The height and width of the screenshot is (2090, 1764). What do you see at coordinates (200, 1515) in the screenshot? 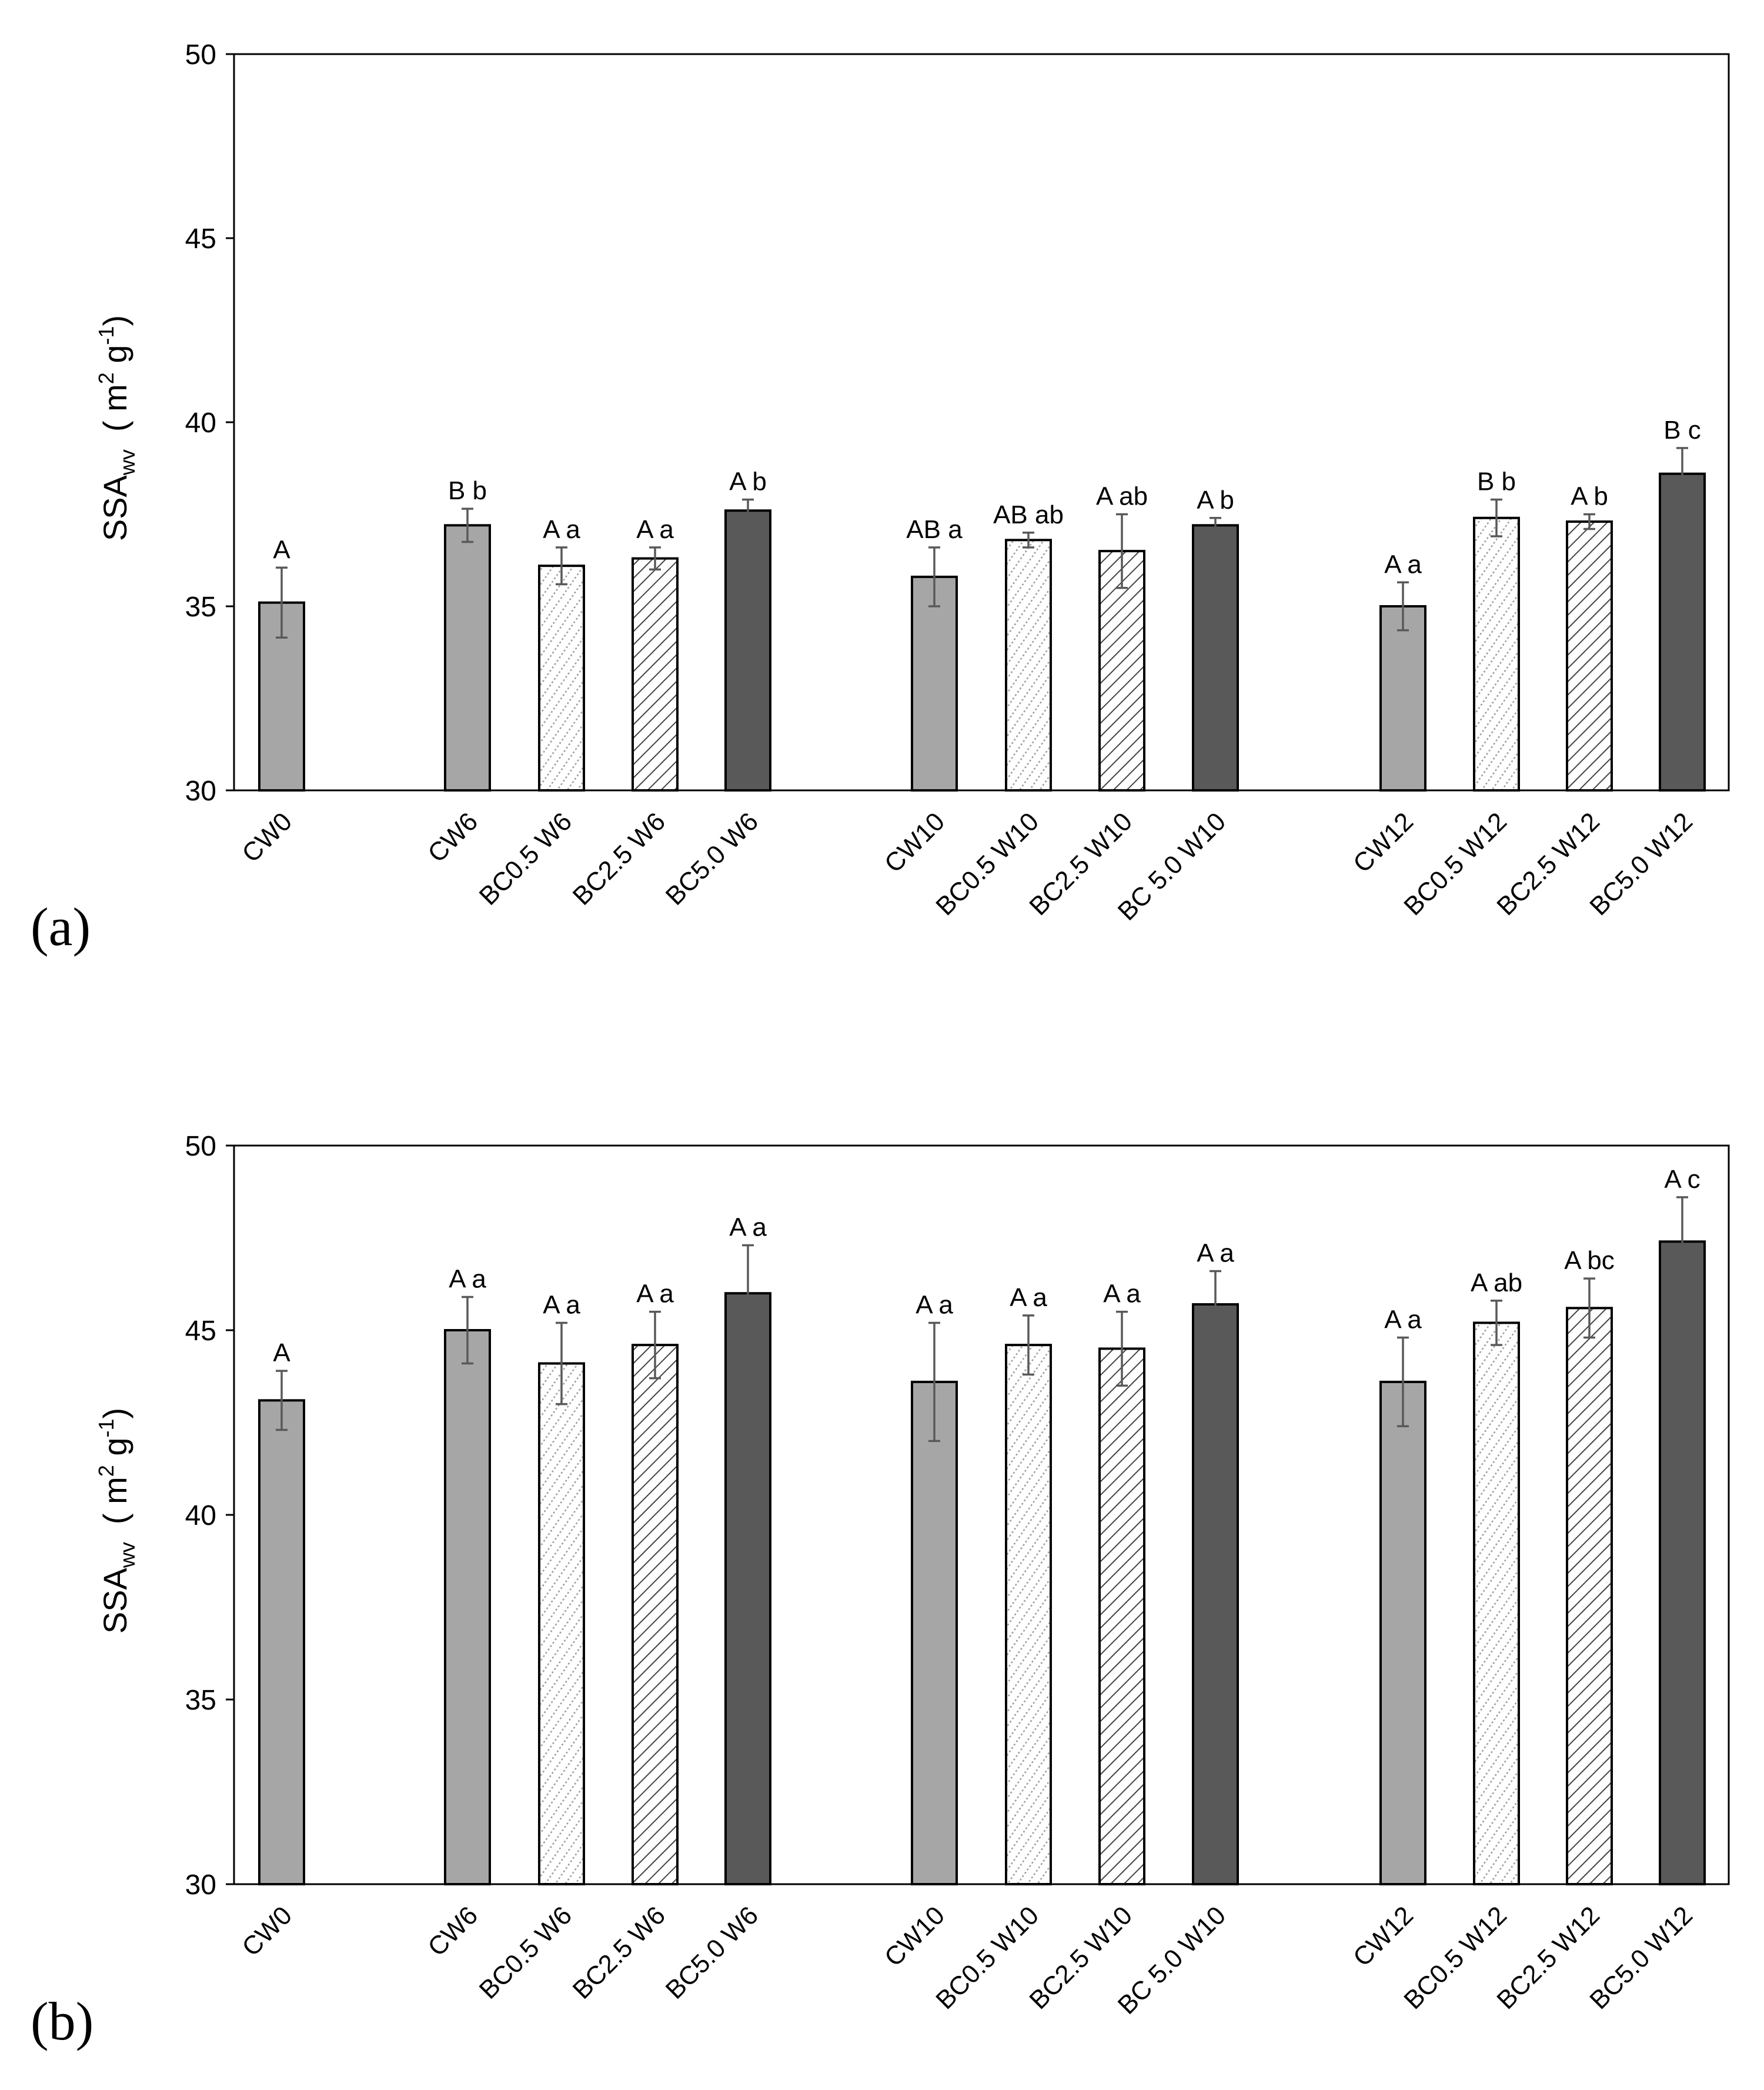
I see `chart-b-ytick-label: 40` at bounding box center [200, 1515].